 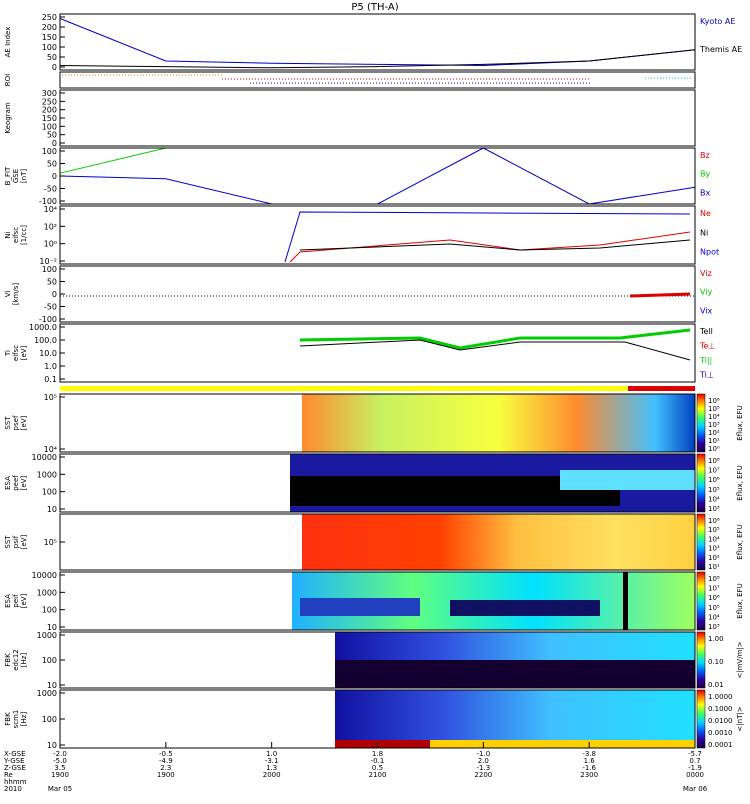 What do you see at coordinates (166, 754) in the screenshot?
I see `footer-value: -0.5` at bounding box center [166, 754].